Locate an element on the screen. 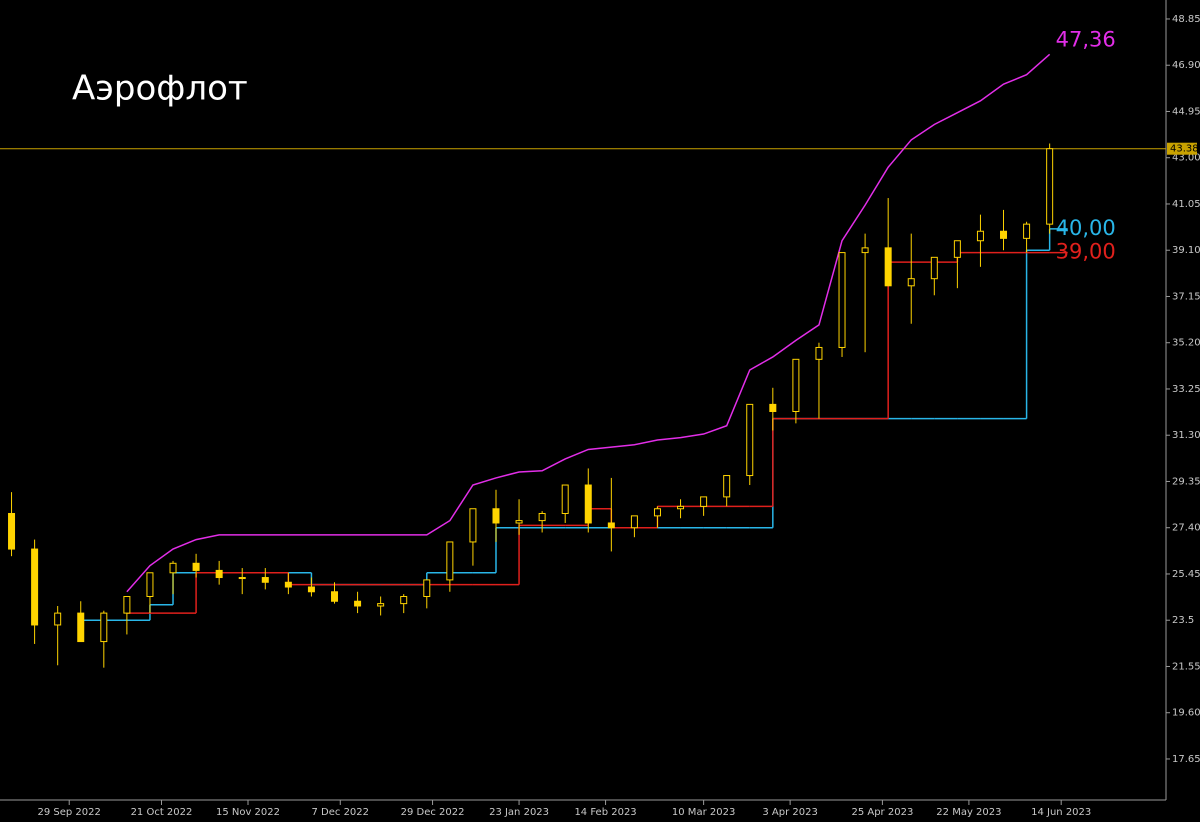 The height and width of the screenshot is (822, 1200). x-tick-label: 23 Jan 2023 is located at coordinates (519, 812).